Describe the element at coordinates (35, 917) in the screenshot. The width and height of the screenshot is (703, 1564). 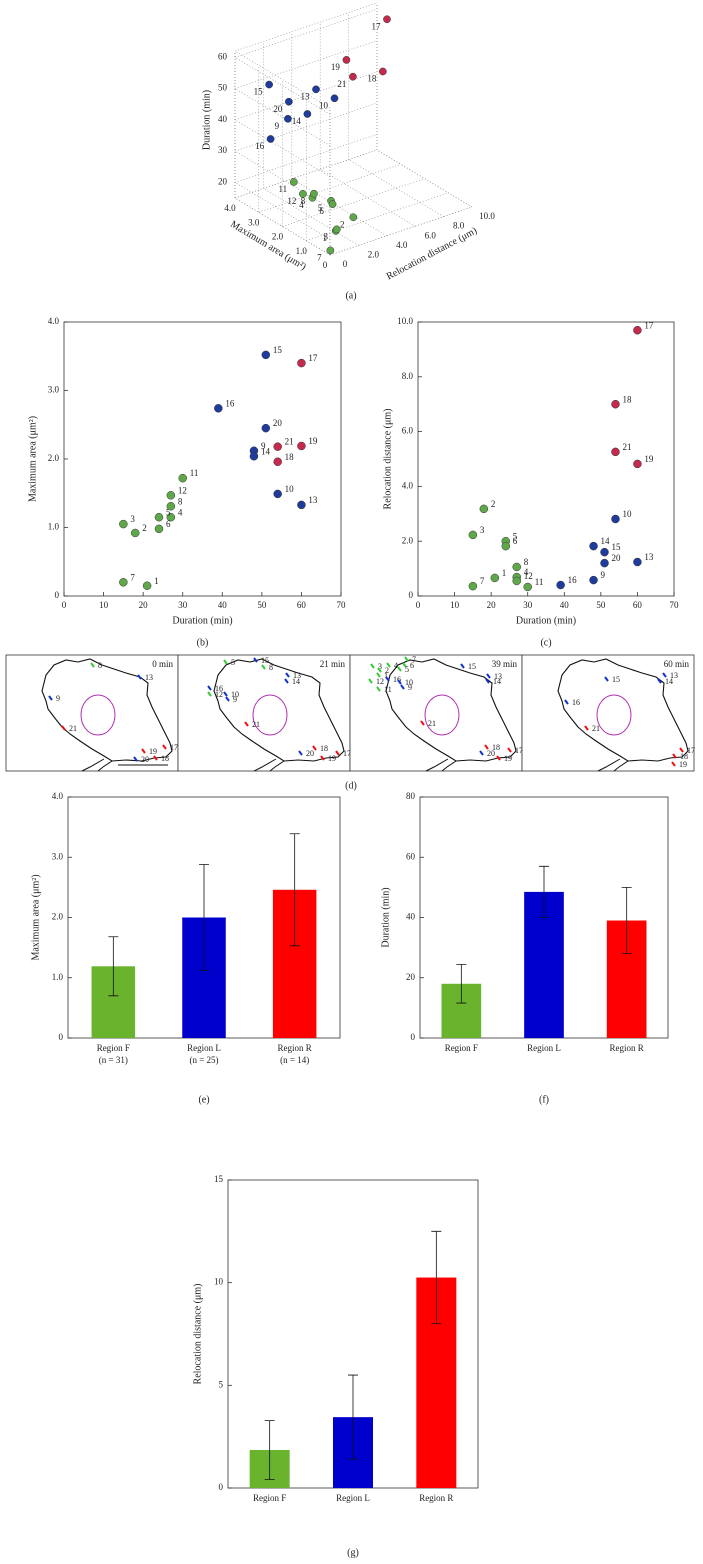
I see `y-axis-label: Maximum area (μm²)` at that location.